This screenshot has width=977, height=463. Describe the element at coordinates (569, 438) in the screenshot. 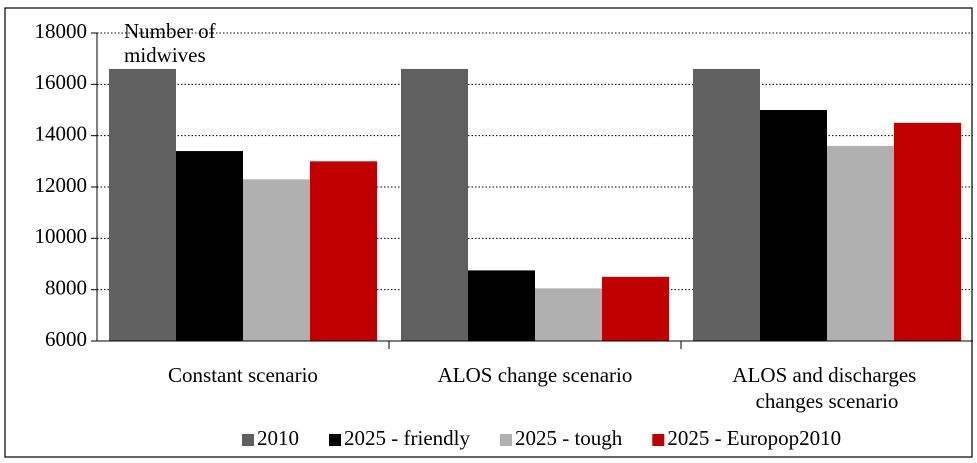

I see `legend-label: 2025 - tough` at that location.